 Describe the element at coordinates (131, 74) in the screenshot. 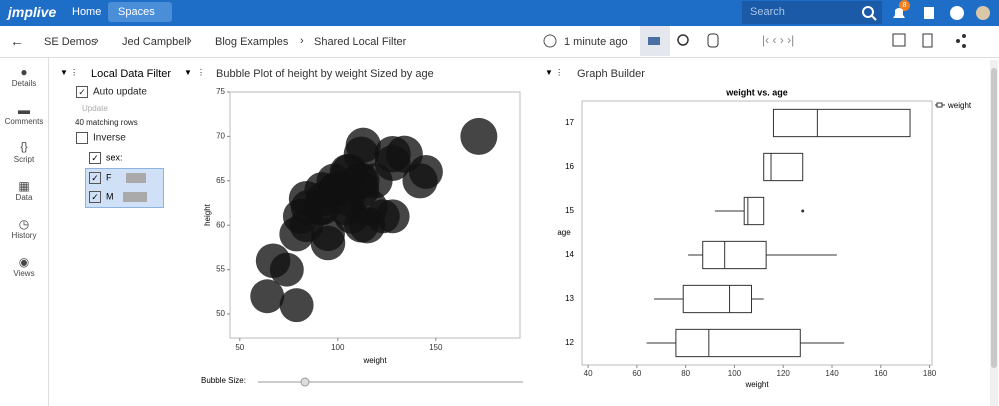

I see `filter-title: Local Data Filter` at that location.